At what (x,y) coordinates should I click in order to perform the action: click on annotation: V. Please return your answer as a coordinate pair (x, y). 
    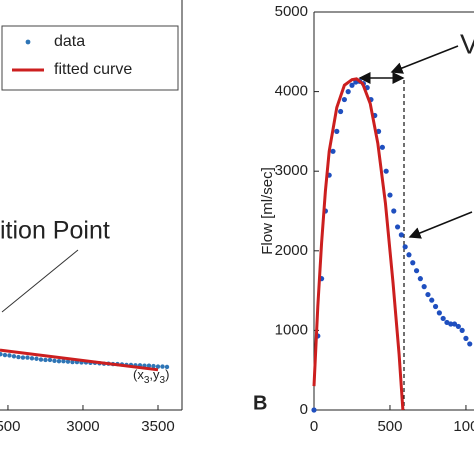
    Looking at the image, I should click on (467, 43).